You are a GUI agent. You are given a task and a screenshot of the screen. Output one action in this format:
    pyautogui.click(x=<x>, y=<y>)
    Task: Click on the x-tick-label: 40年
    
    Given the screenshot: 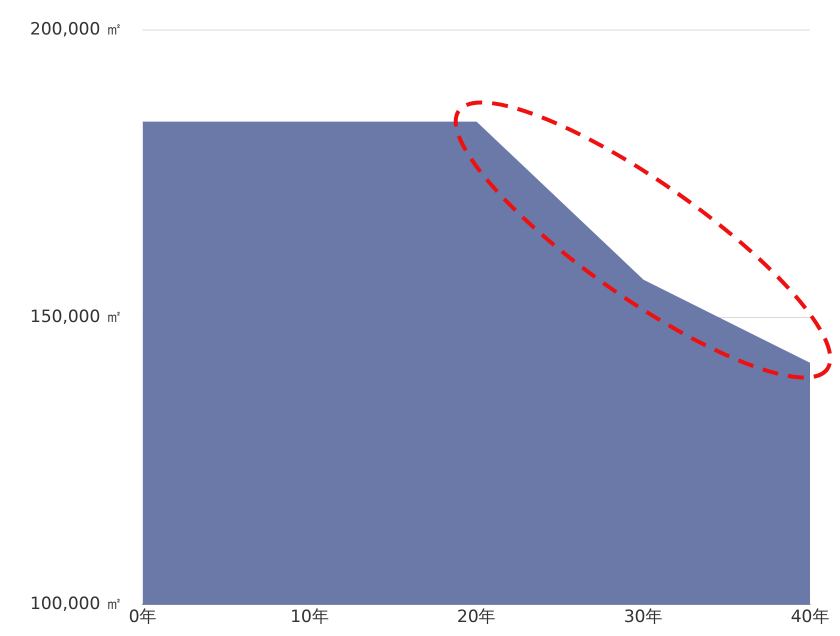 What is the action you would take?
    pyautogui.click(x=810, y=617)
    